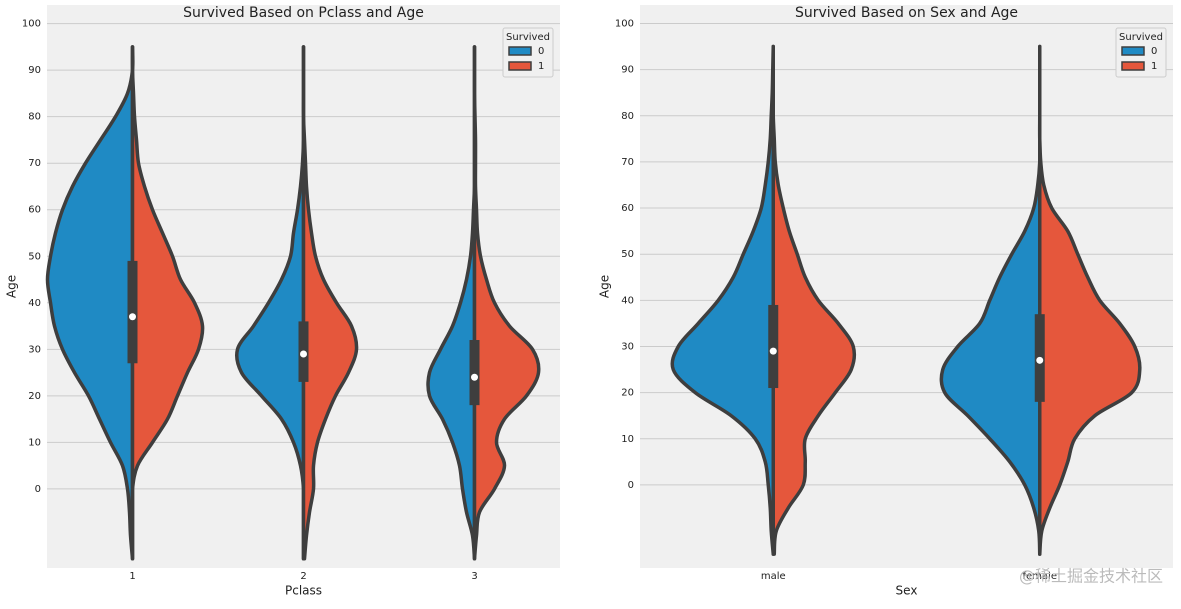 The image size is (1181, 609). What do you see at coordinates (474, 576) in the screenshot?
I see `x-tick-label: 3` at bounding box center [474, 576].